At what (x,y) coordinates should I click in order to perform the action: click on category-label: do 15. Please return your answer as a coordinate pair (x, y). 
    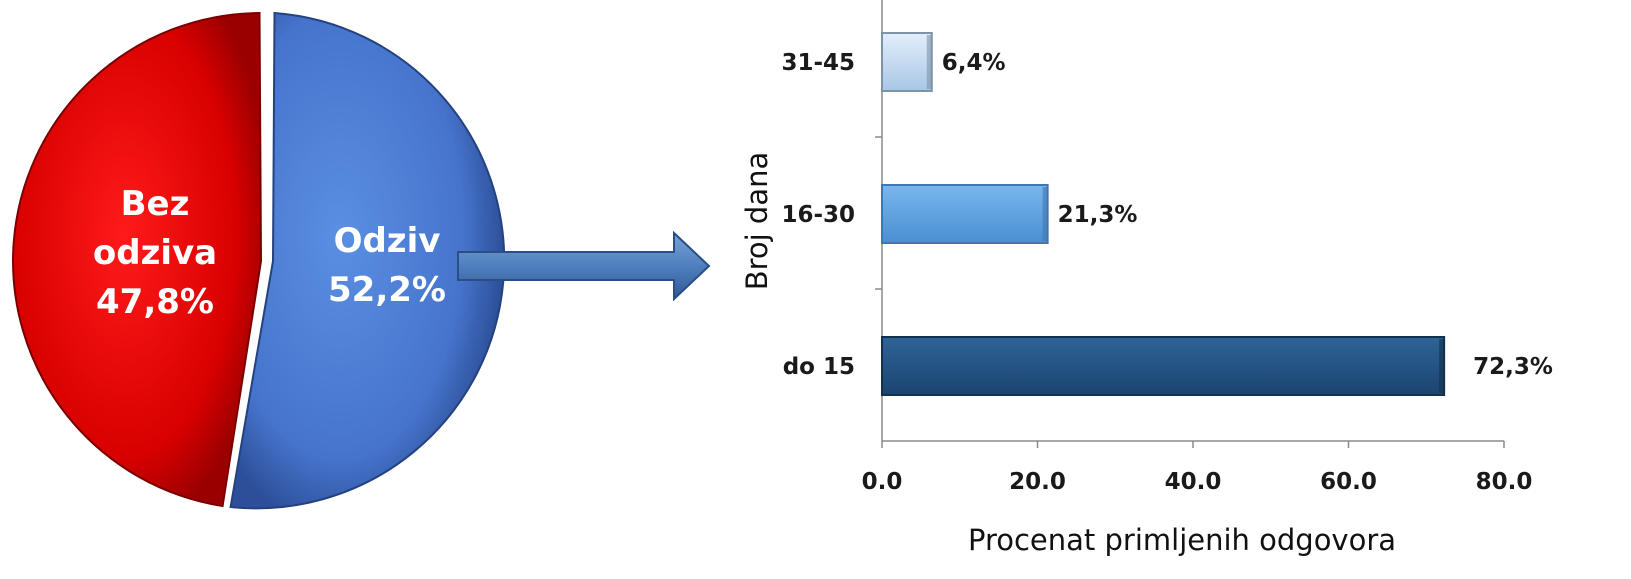
    Looking at the image, I should click on (819, 367).